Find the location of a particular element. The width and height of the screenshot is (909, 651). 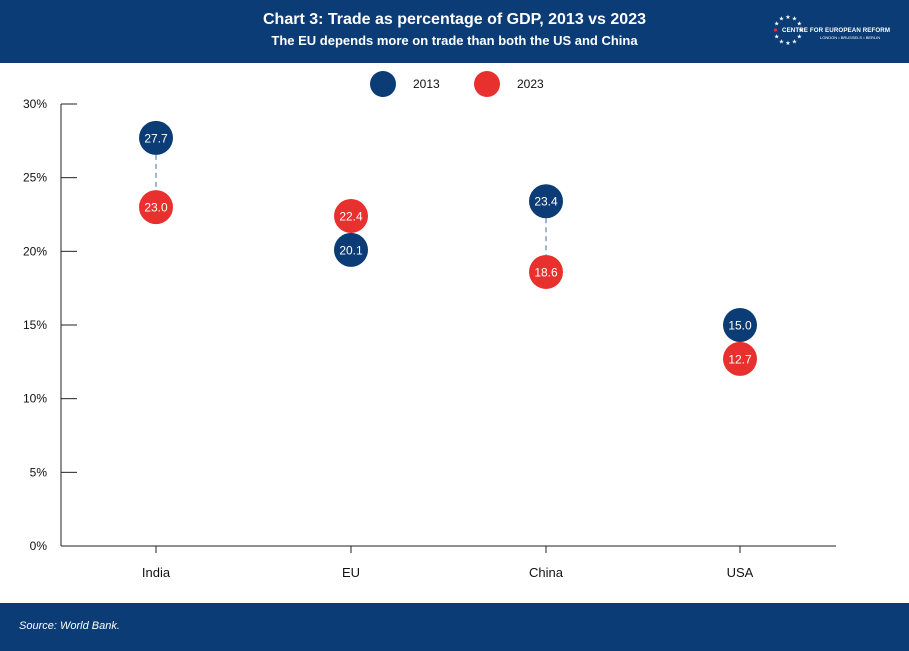

data-label: 27.7 is located at coordinates (156, 138).